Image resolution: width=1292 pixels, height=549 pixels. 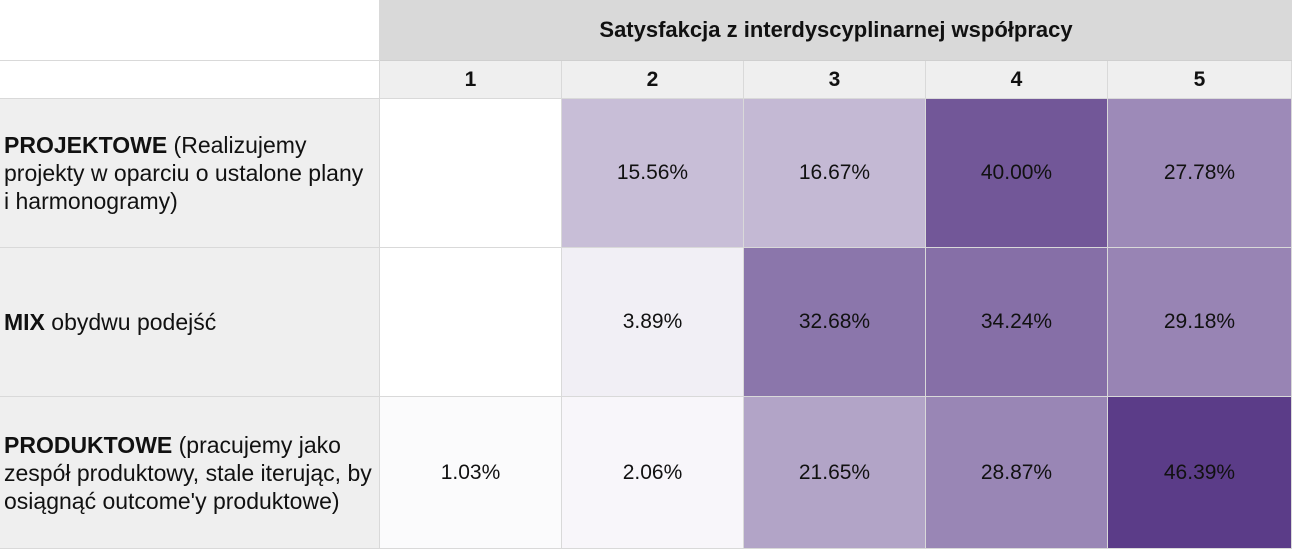 I want to click on heatmap-cell-r2-c5: 29.18%, so click(x=1200, y=322).